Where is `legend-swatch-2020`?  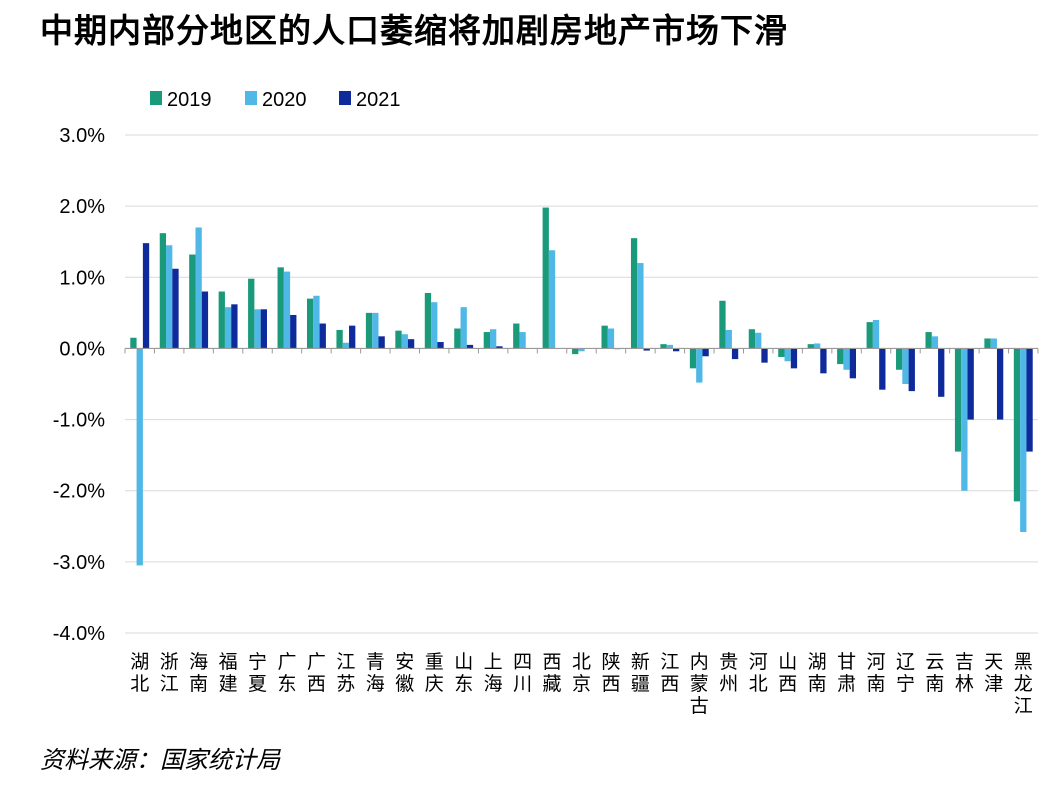 legend-swatch-2020 is located at coordinates (251, 98).